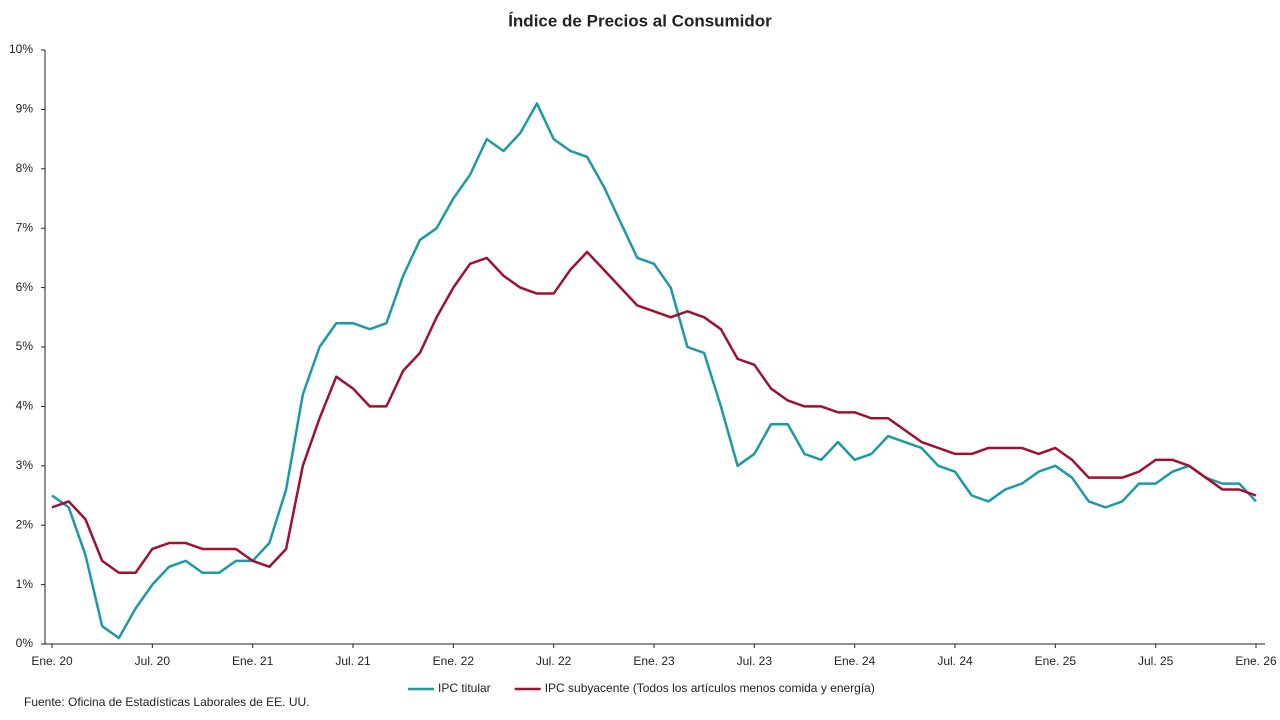  I want to click on x-tick-label: Jul. 23, so click(755, 661).